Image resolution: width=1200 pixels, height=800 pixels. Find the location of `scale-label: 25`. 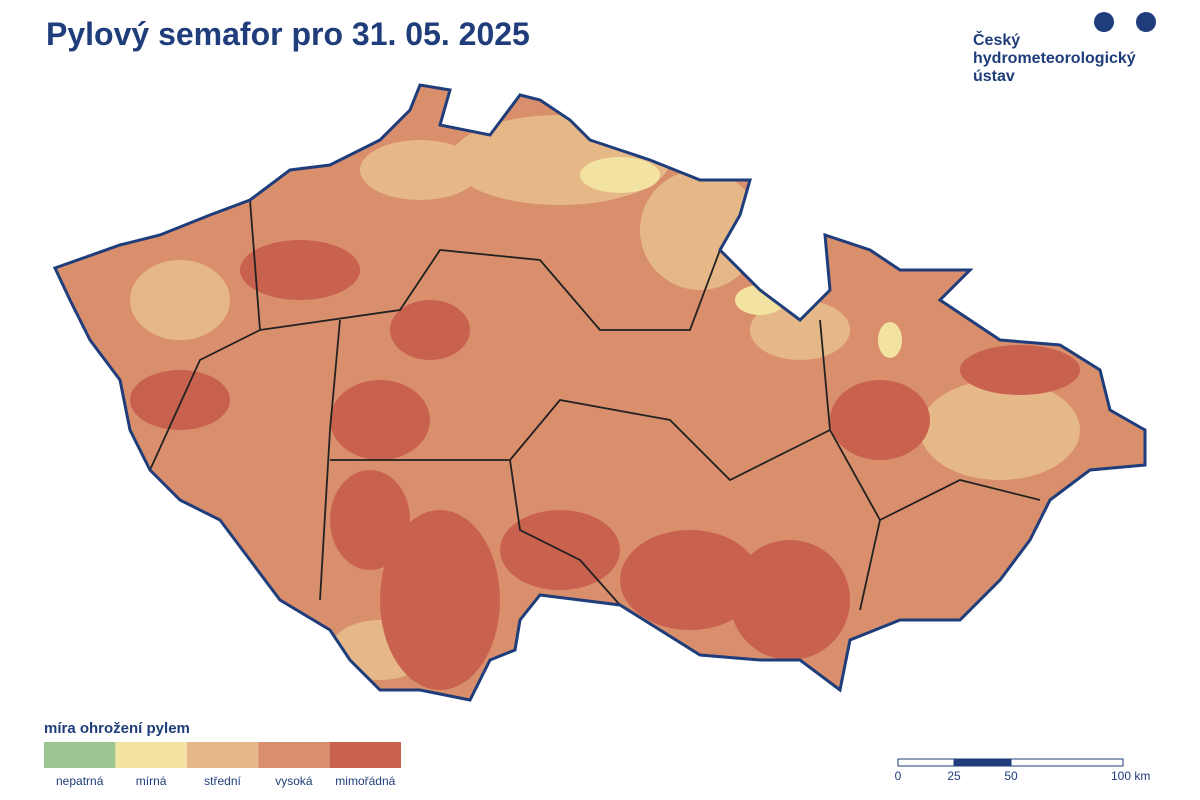

scale-label: 25 is located at coordinates (954, 776).